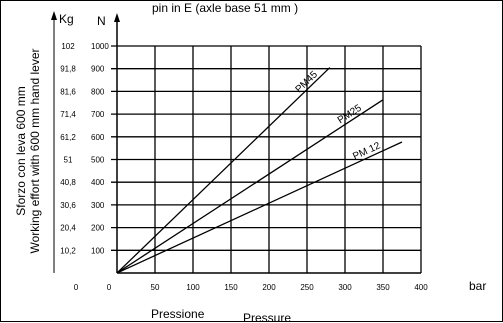  What do you see at coordinates (345, 287) in the screenshot?
I see `x-tick-label: 300` at bounding box center [345, 287].